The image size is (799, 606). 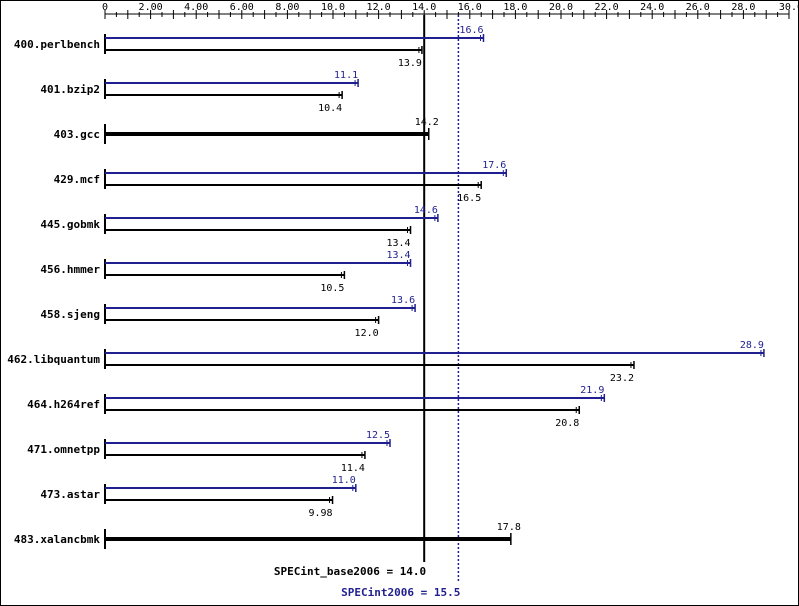 I want to click on peak-value-label: 12.5, so click(x=378, y=435).